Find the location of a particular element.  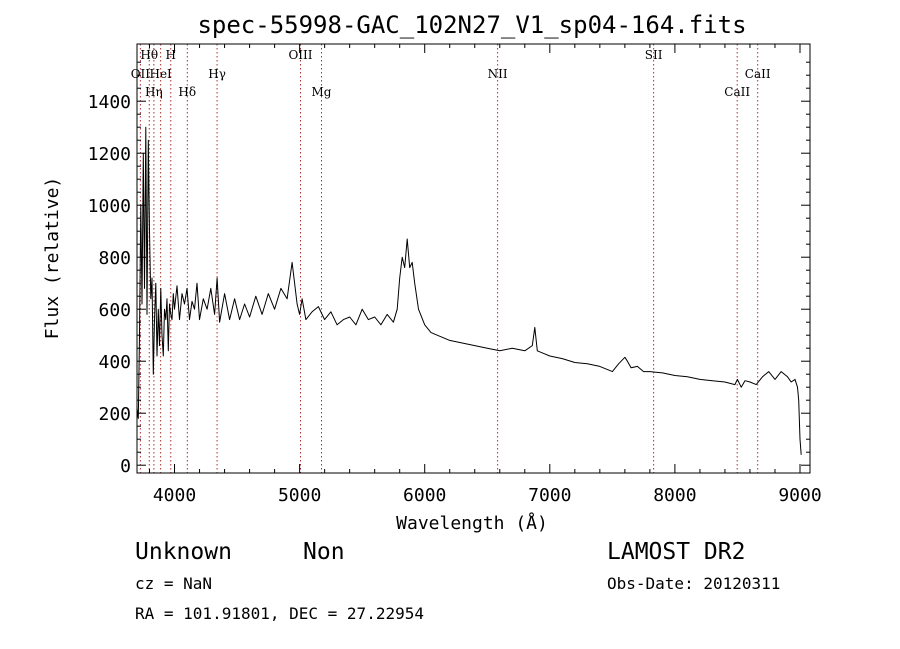

x-tick-label-5: 9000 is located at coordinates (799, 495).